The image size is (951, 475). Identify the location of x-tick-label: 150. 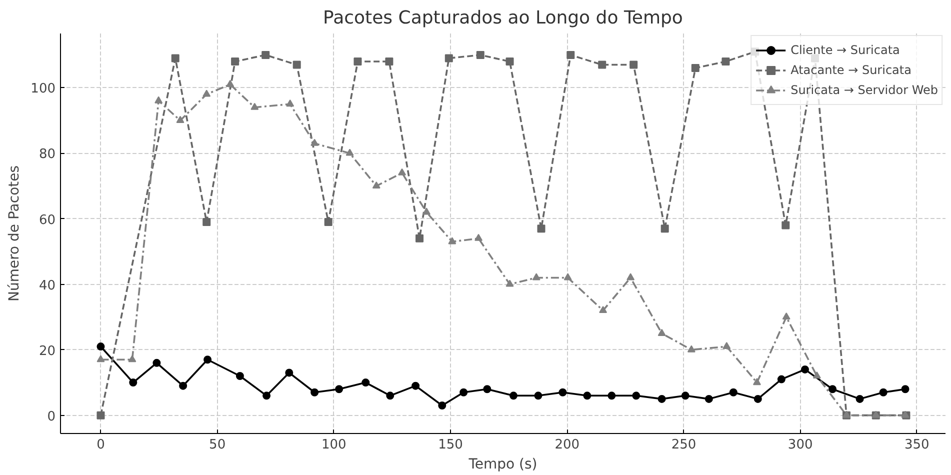
(450, 445).